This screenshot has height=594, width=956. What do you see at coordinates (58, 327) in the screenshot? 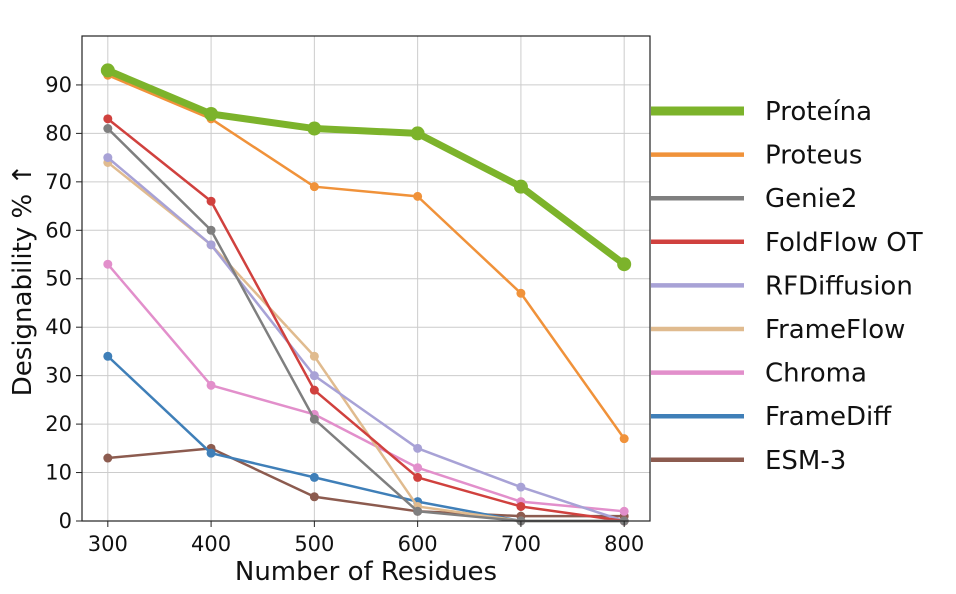
I see `y-tick-label: 40` at bounding box center [58, 327].